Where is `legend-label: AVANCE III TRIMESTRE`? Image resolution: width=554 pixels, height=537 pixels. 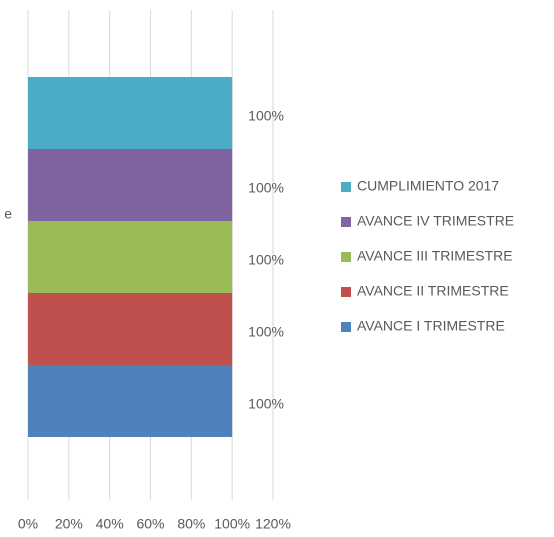
legend-label: AVANCE III TRIMESTRE is located at coordinates (435, 256).